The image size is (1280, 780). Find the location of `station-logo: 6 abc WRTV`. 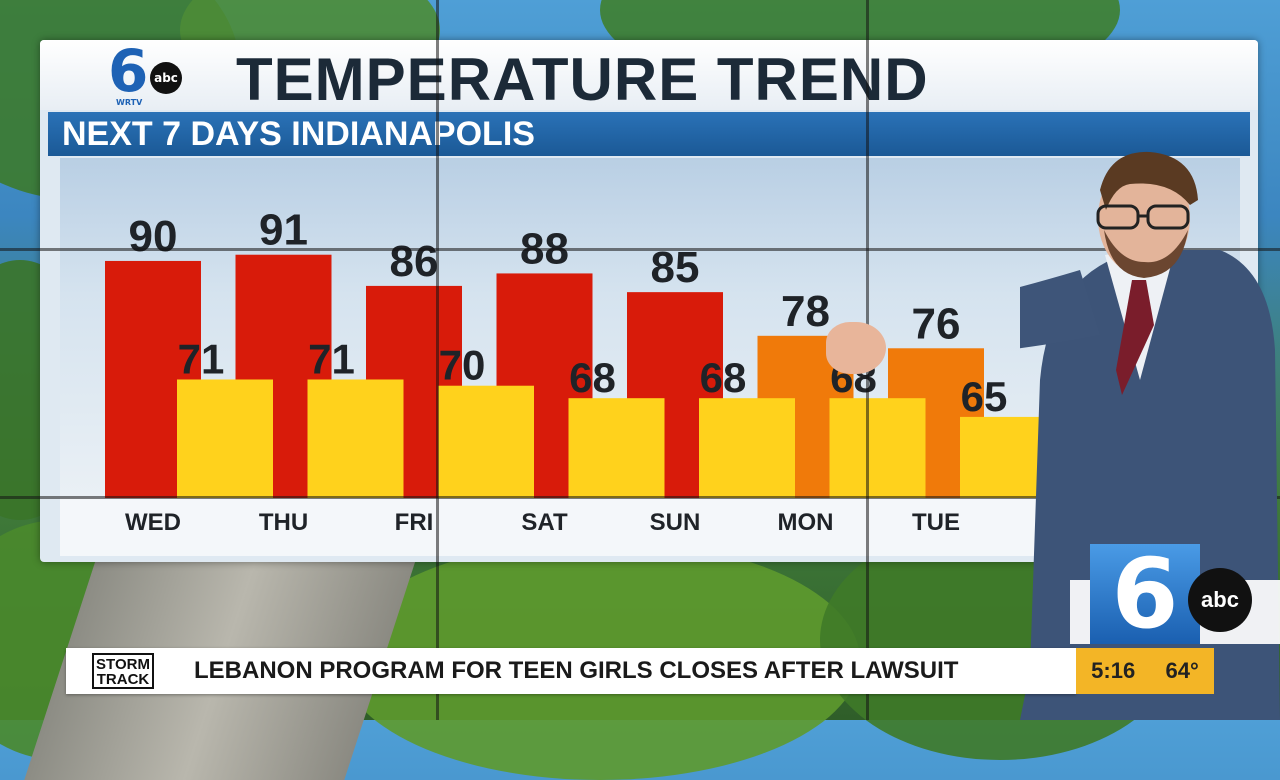

station-logo: 6 abc WRTV is located at coordinates (148, 74).